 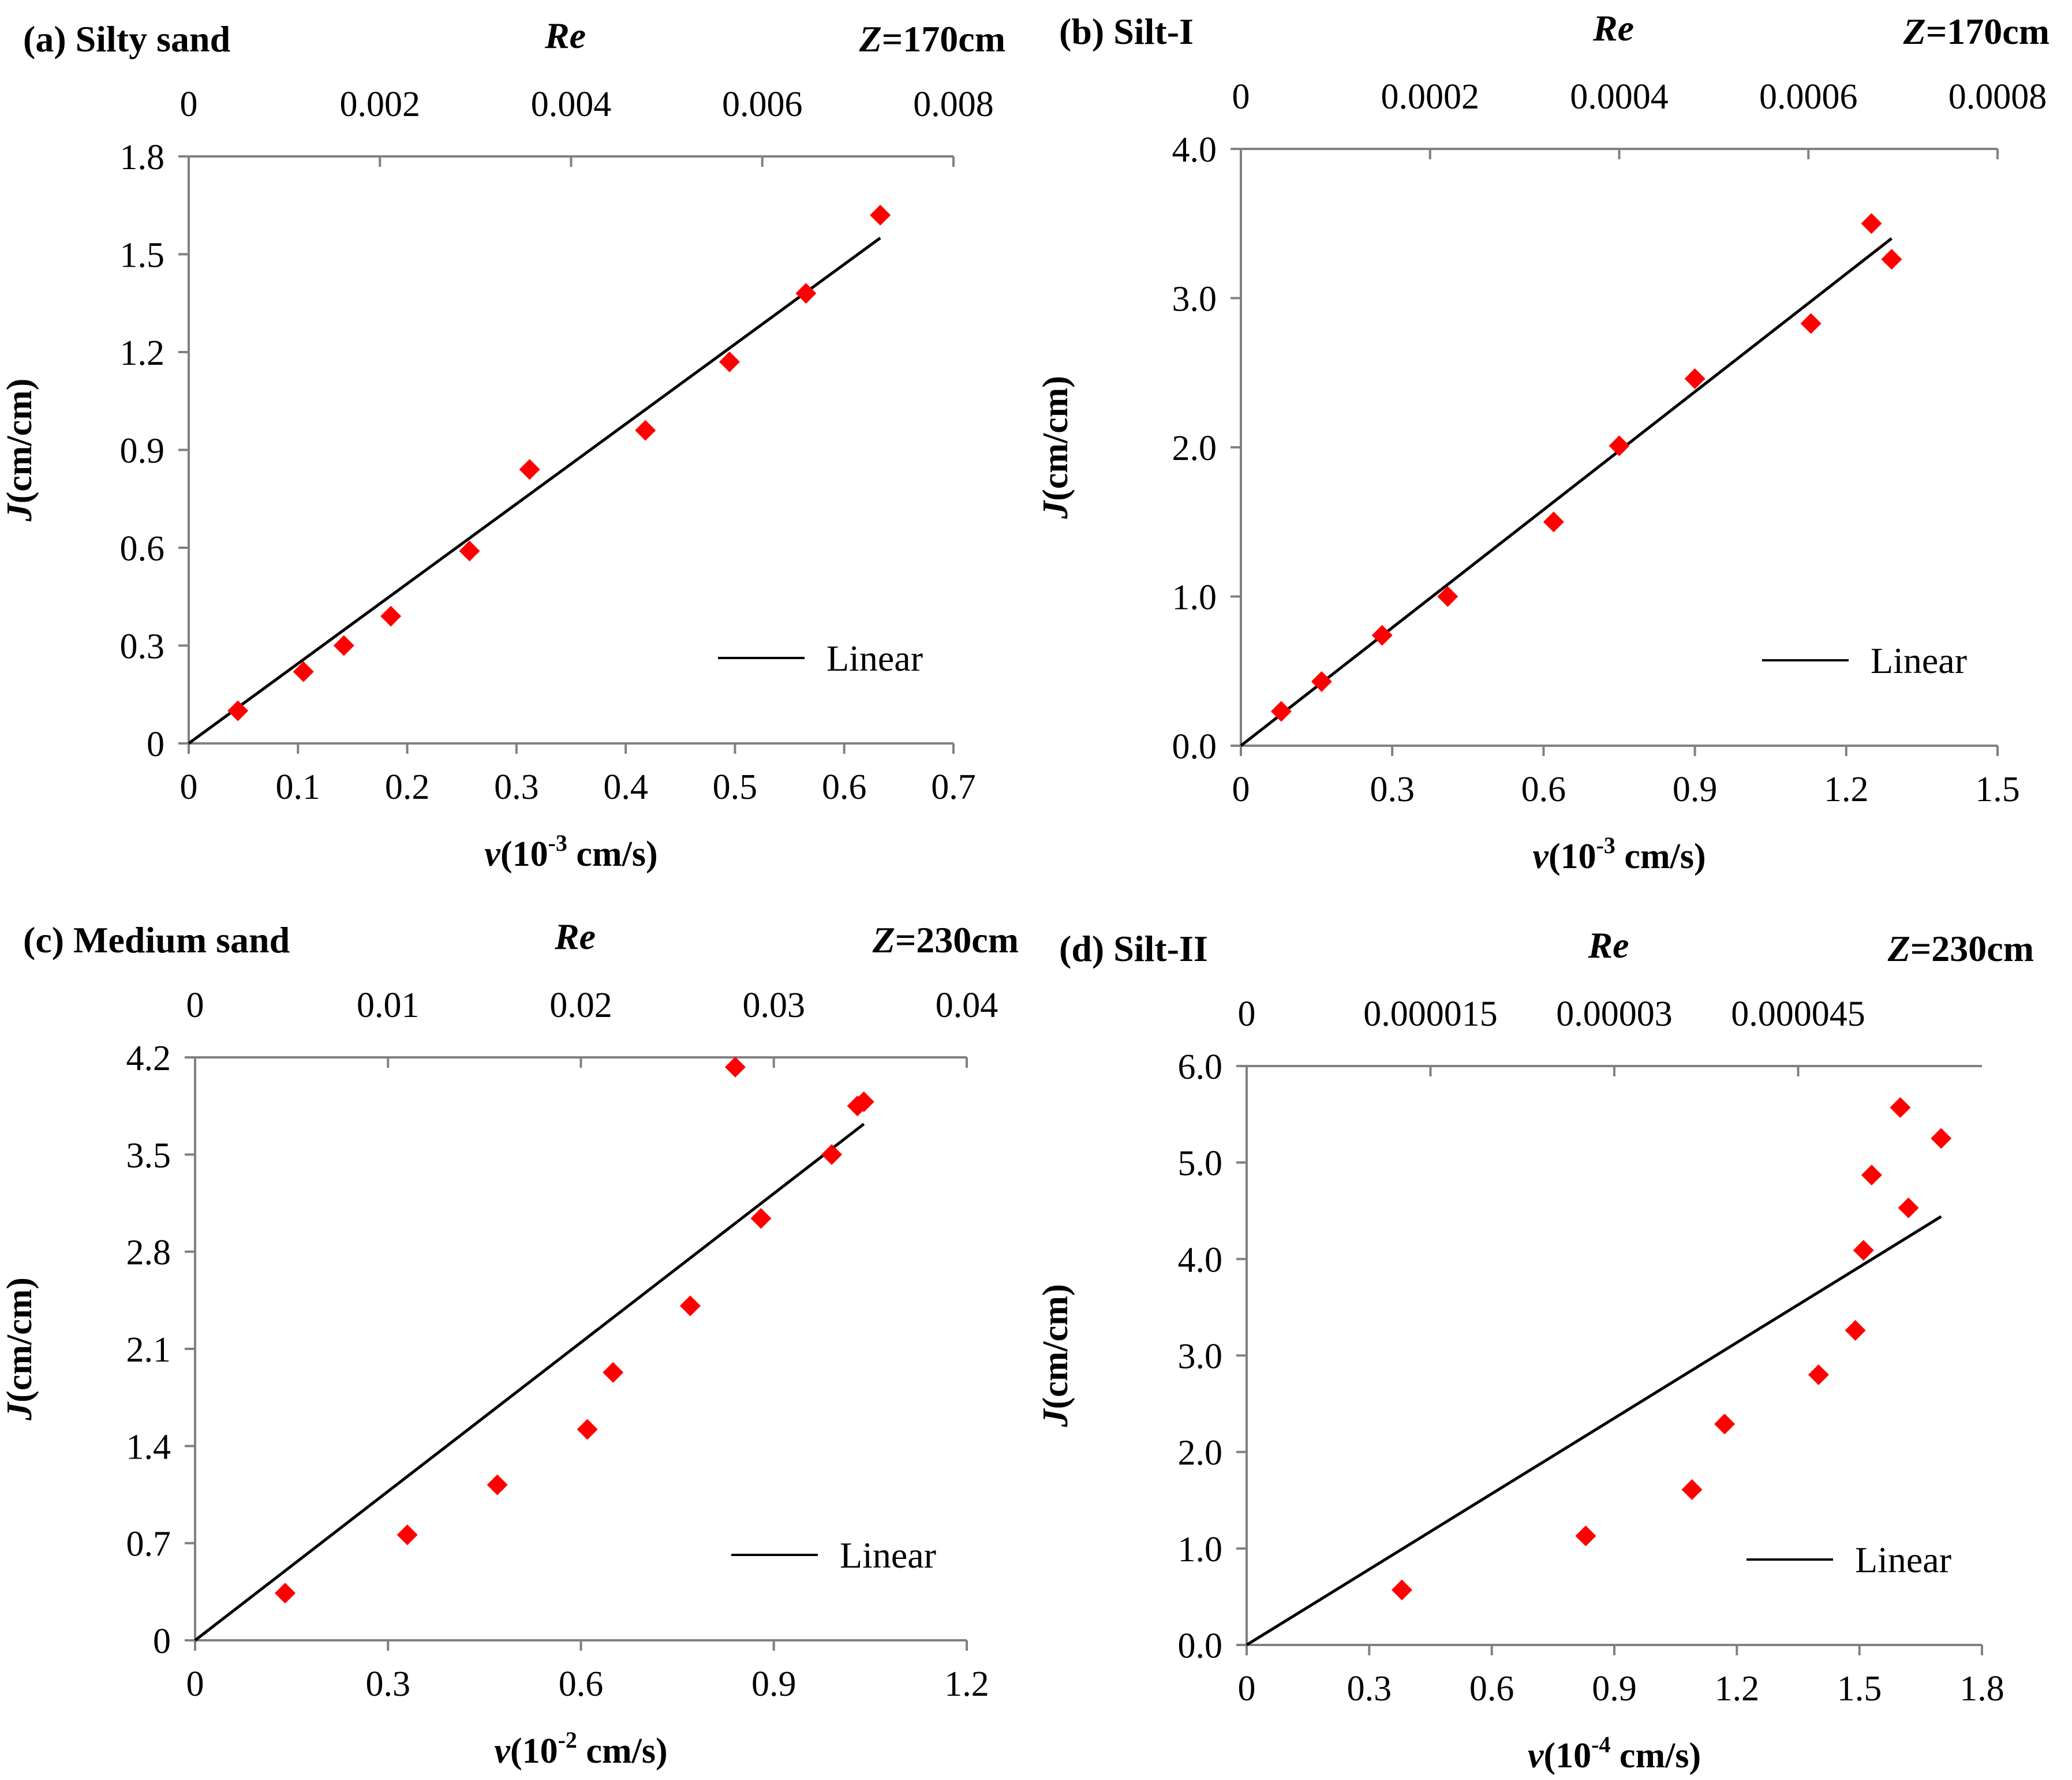 I want to click on top-tick-label: 0.0004, so click(x=1619, y=97).